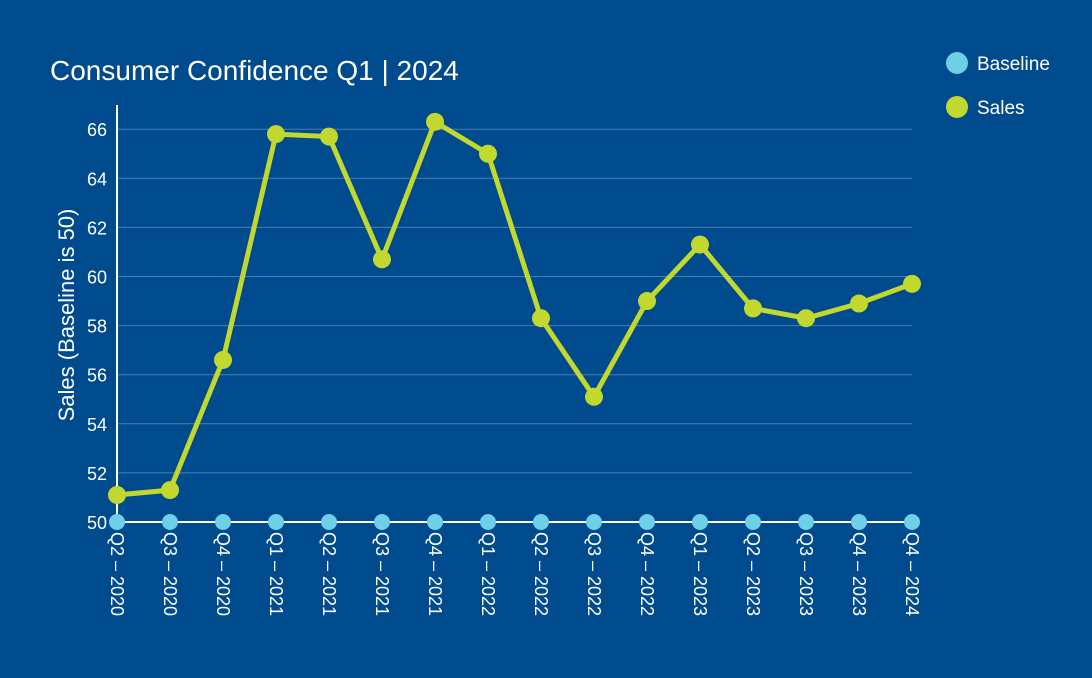 Image resolution: width=1092 pixels, height=678 pixels. Describe the element at coordinates (97, 425) in the screenshot. I see `y-tick-label: 54` at that location.